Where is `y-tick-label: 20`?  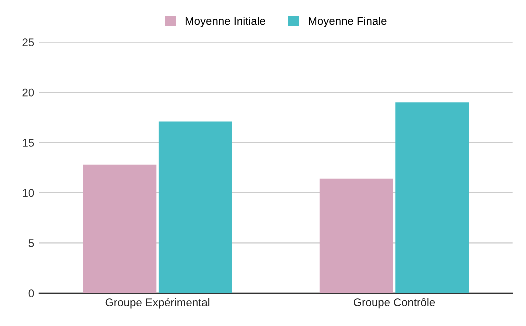 y-tick-label: 20 is located at coordinates (28, 92).